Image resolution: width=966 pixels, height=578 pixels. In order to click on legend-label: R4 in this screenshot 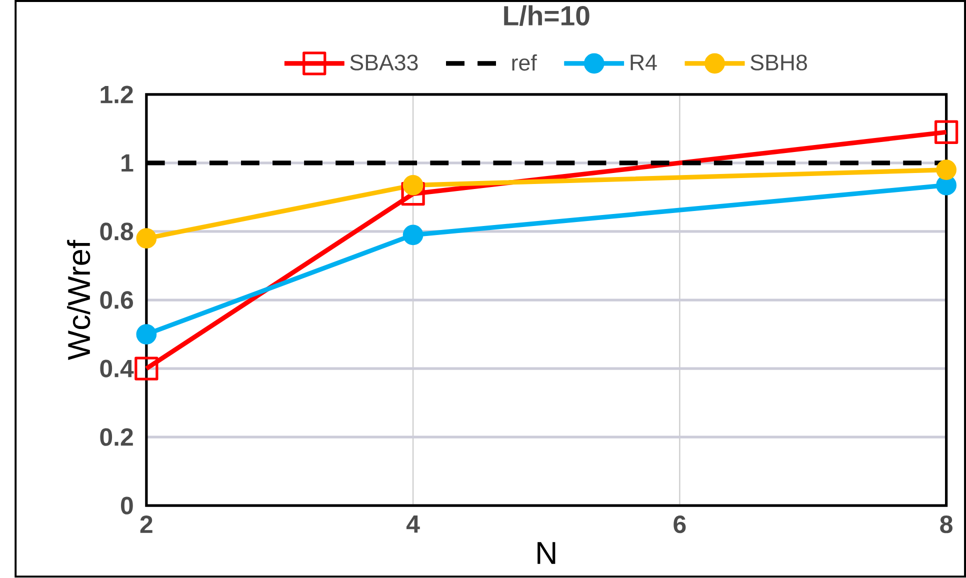, I will do `click(643, 62)`.